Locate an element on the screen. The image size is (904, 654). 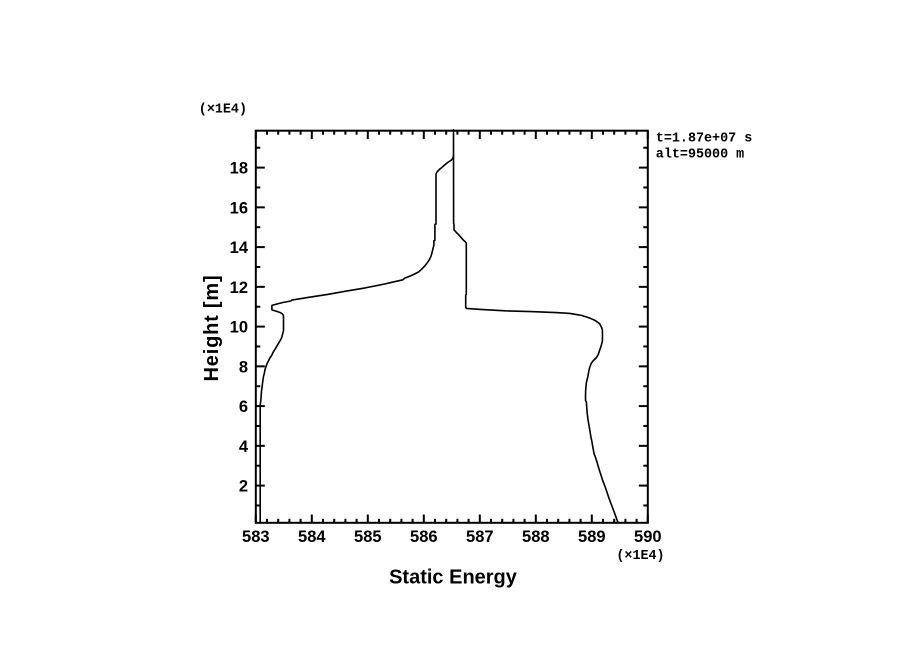
svg-text: 18 is located at coordinates (239, 169).